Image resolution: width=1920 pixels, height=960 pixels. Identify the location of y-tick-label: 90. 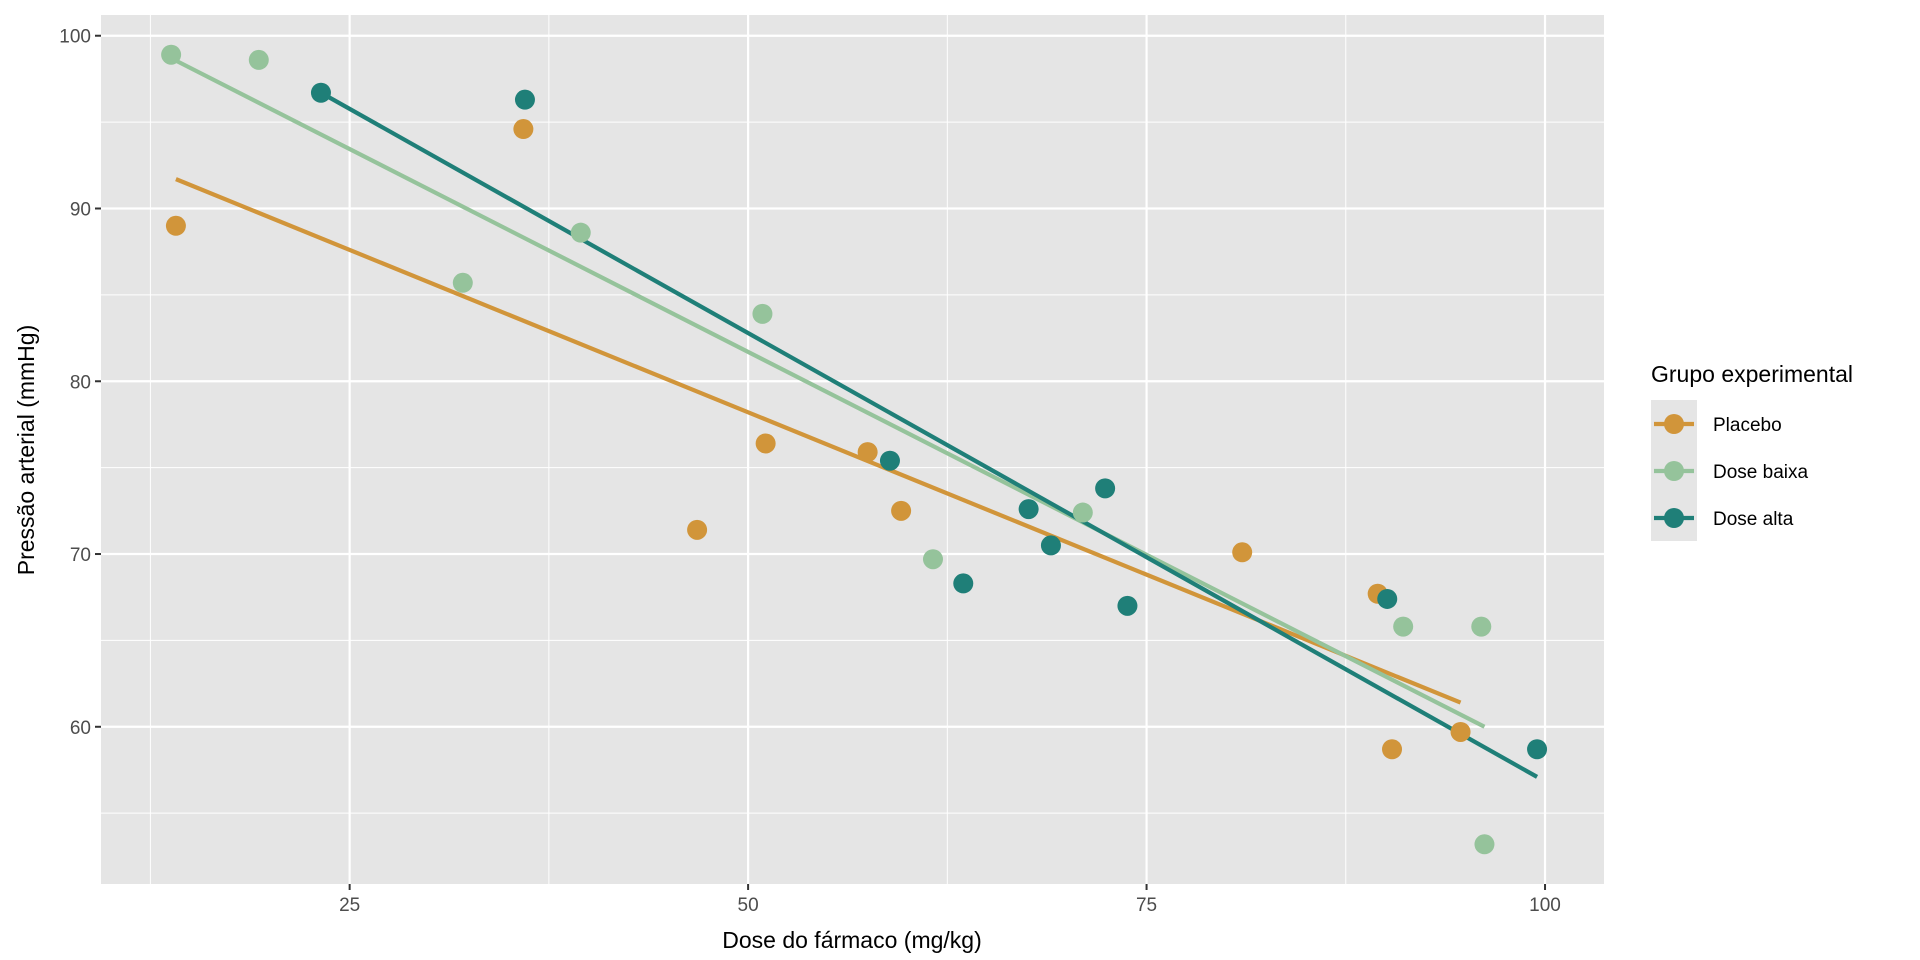
(80, 209).